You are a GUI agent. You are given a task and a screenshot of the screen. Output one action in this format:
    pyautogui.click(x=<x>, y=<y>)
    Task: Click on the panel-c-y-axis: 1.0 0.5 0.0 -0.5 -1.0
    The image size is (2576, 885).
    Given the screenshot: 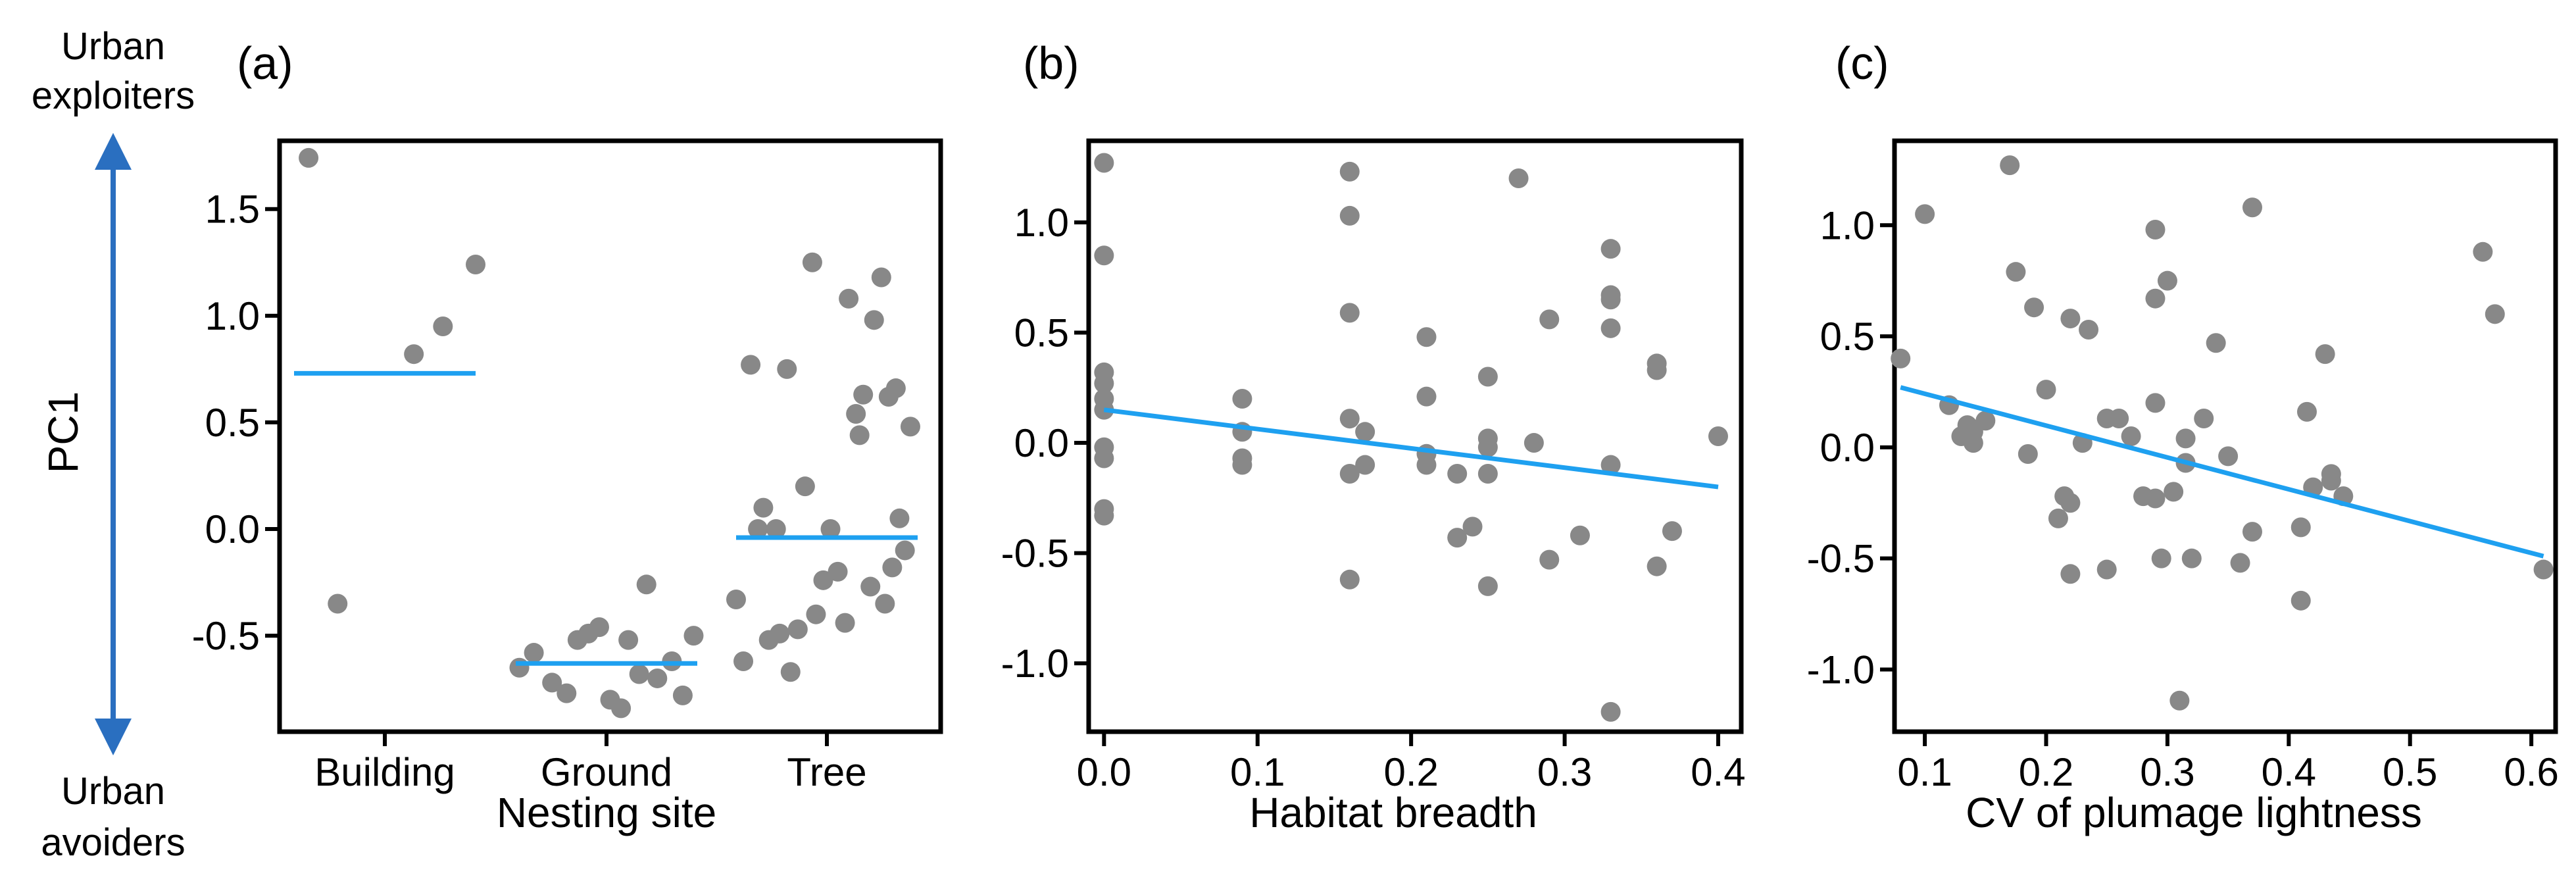 What is the action you would take?
    pyautogui.click(x=1851, y=447)
    